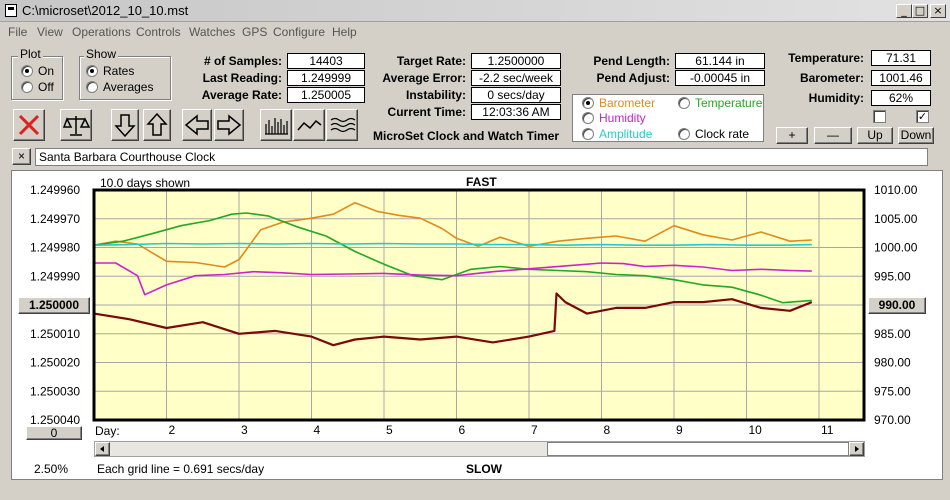 The width and height of the screenshot is (950, 500). What do you see at coordinates (212, 32) in the screenshot?
I see `menu-watches: Watches` at bounding box center [212, 32].